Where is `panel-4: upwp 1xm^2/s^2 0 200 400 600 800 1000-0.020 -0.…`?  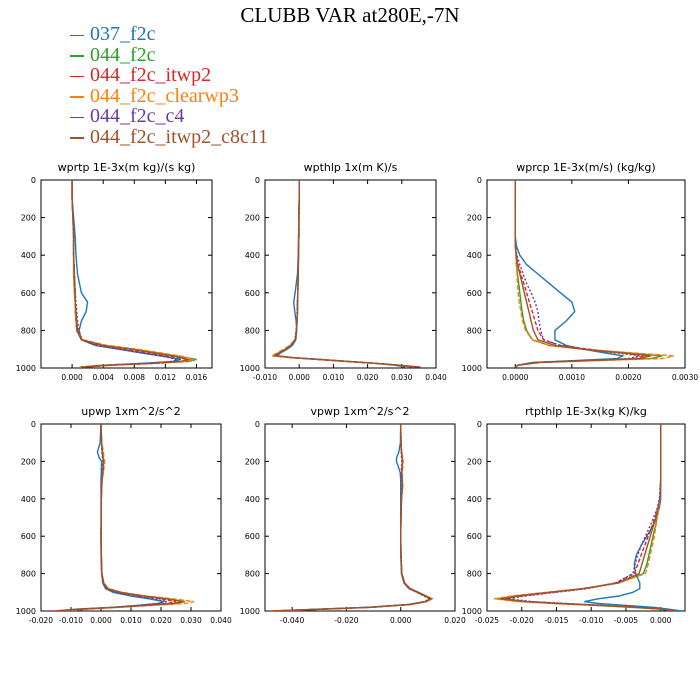
panel-4: upwp 1xm^2/s^2 0 200 400 600 800 1000-0.020 -0.… is located at coordinates (124, 515).